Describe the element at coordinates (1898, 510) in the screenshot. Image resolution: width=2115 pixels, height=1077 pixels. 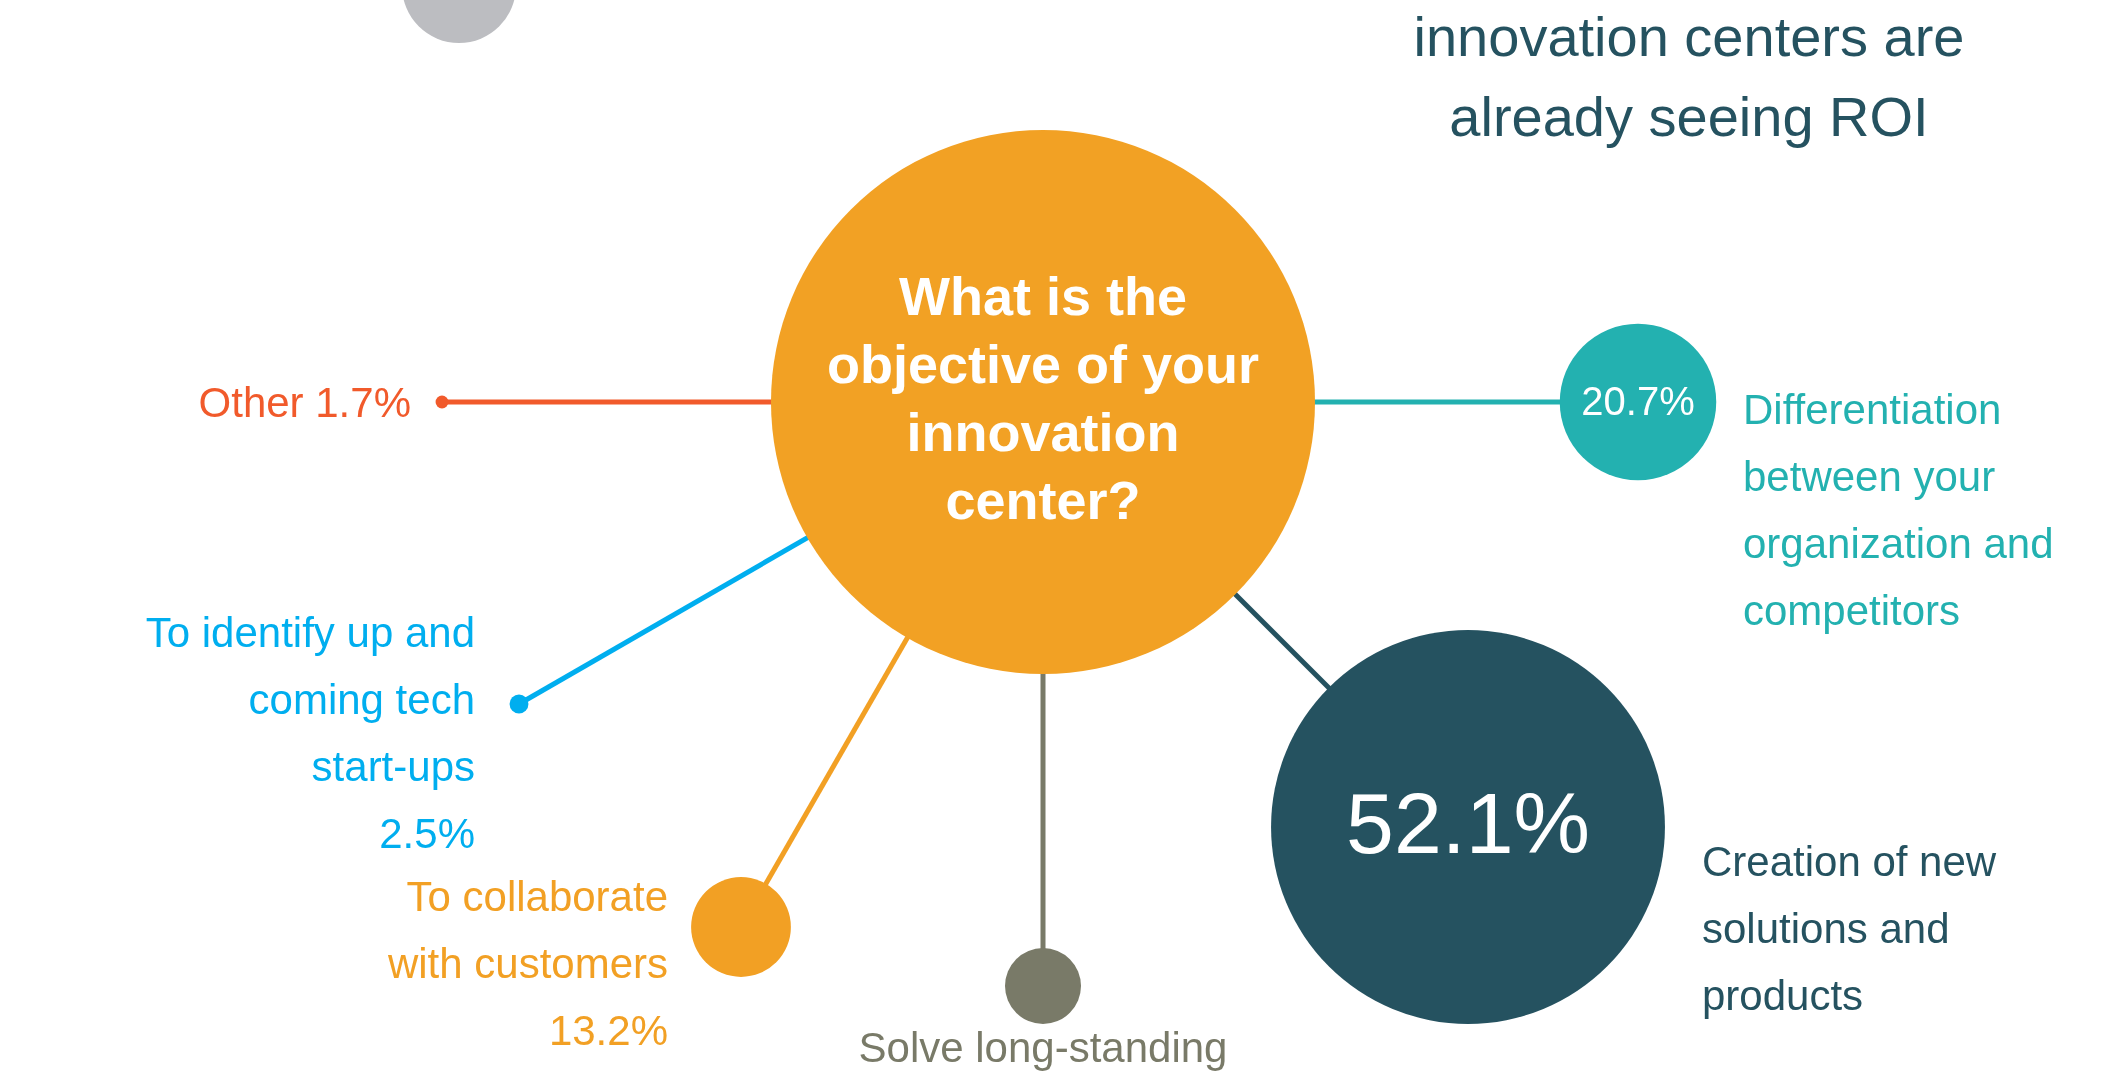
I see `category-label: Differentiation between your organization and competitors` at that location.